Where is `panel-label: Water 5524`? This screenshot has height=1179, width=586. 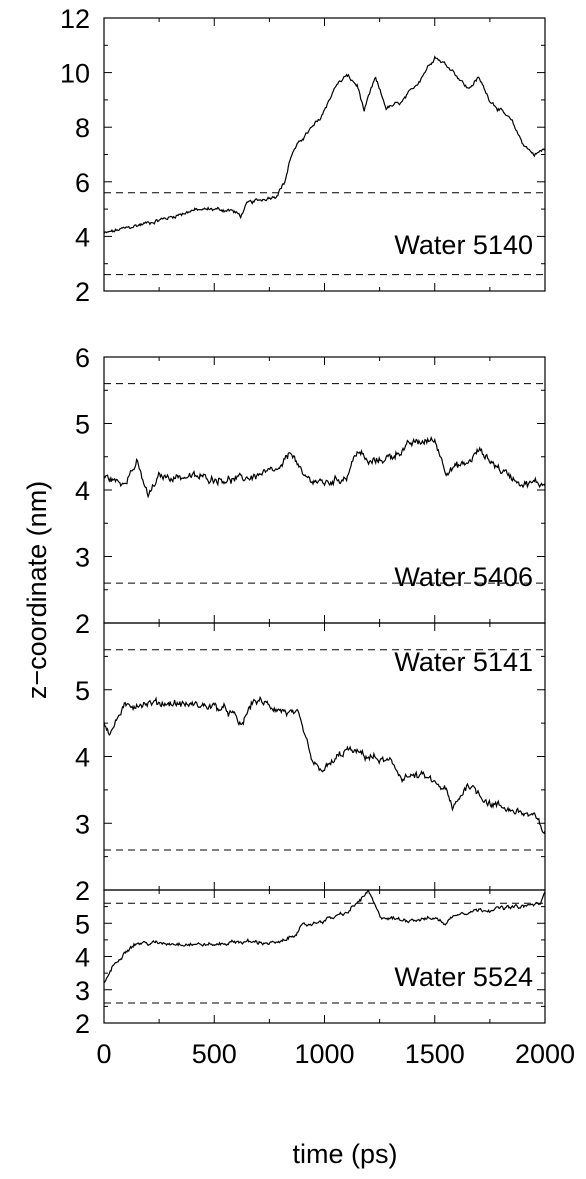
panel-label: Water 5524 is located at coordinates (463, 977).